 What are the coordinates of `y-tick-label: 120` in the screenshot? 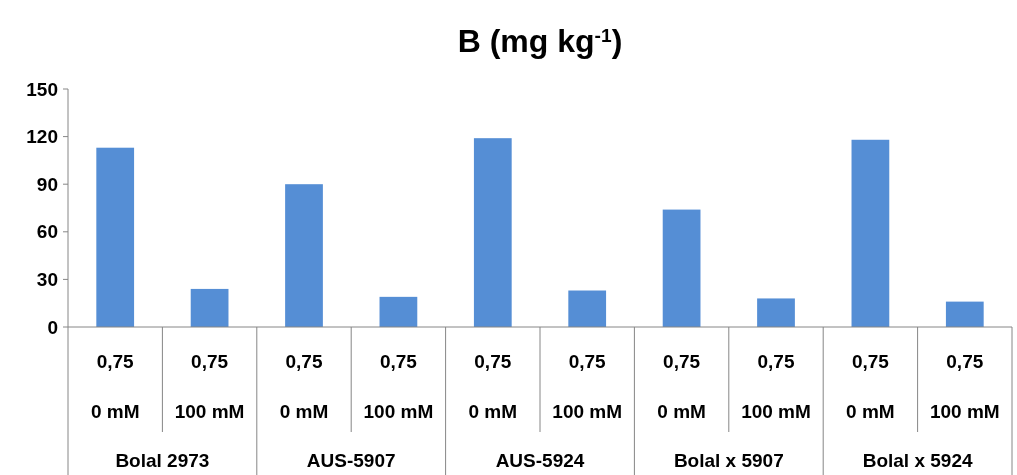 It's located at (42, 137).